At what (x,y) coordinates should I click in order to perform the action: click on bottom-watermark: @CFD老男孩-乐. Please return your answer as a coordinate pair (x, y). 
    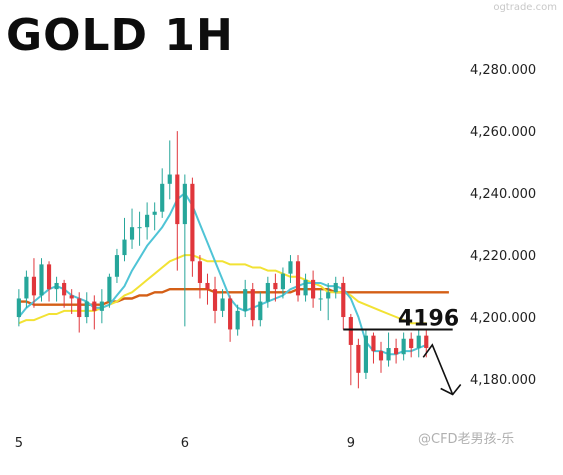
    Looking at the image, I should click on (466, 439).